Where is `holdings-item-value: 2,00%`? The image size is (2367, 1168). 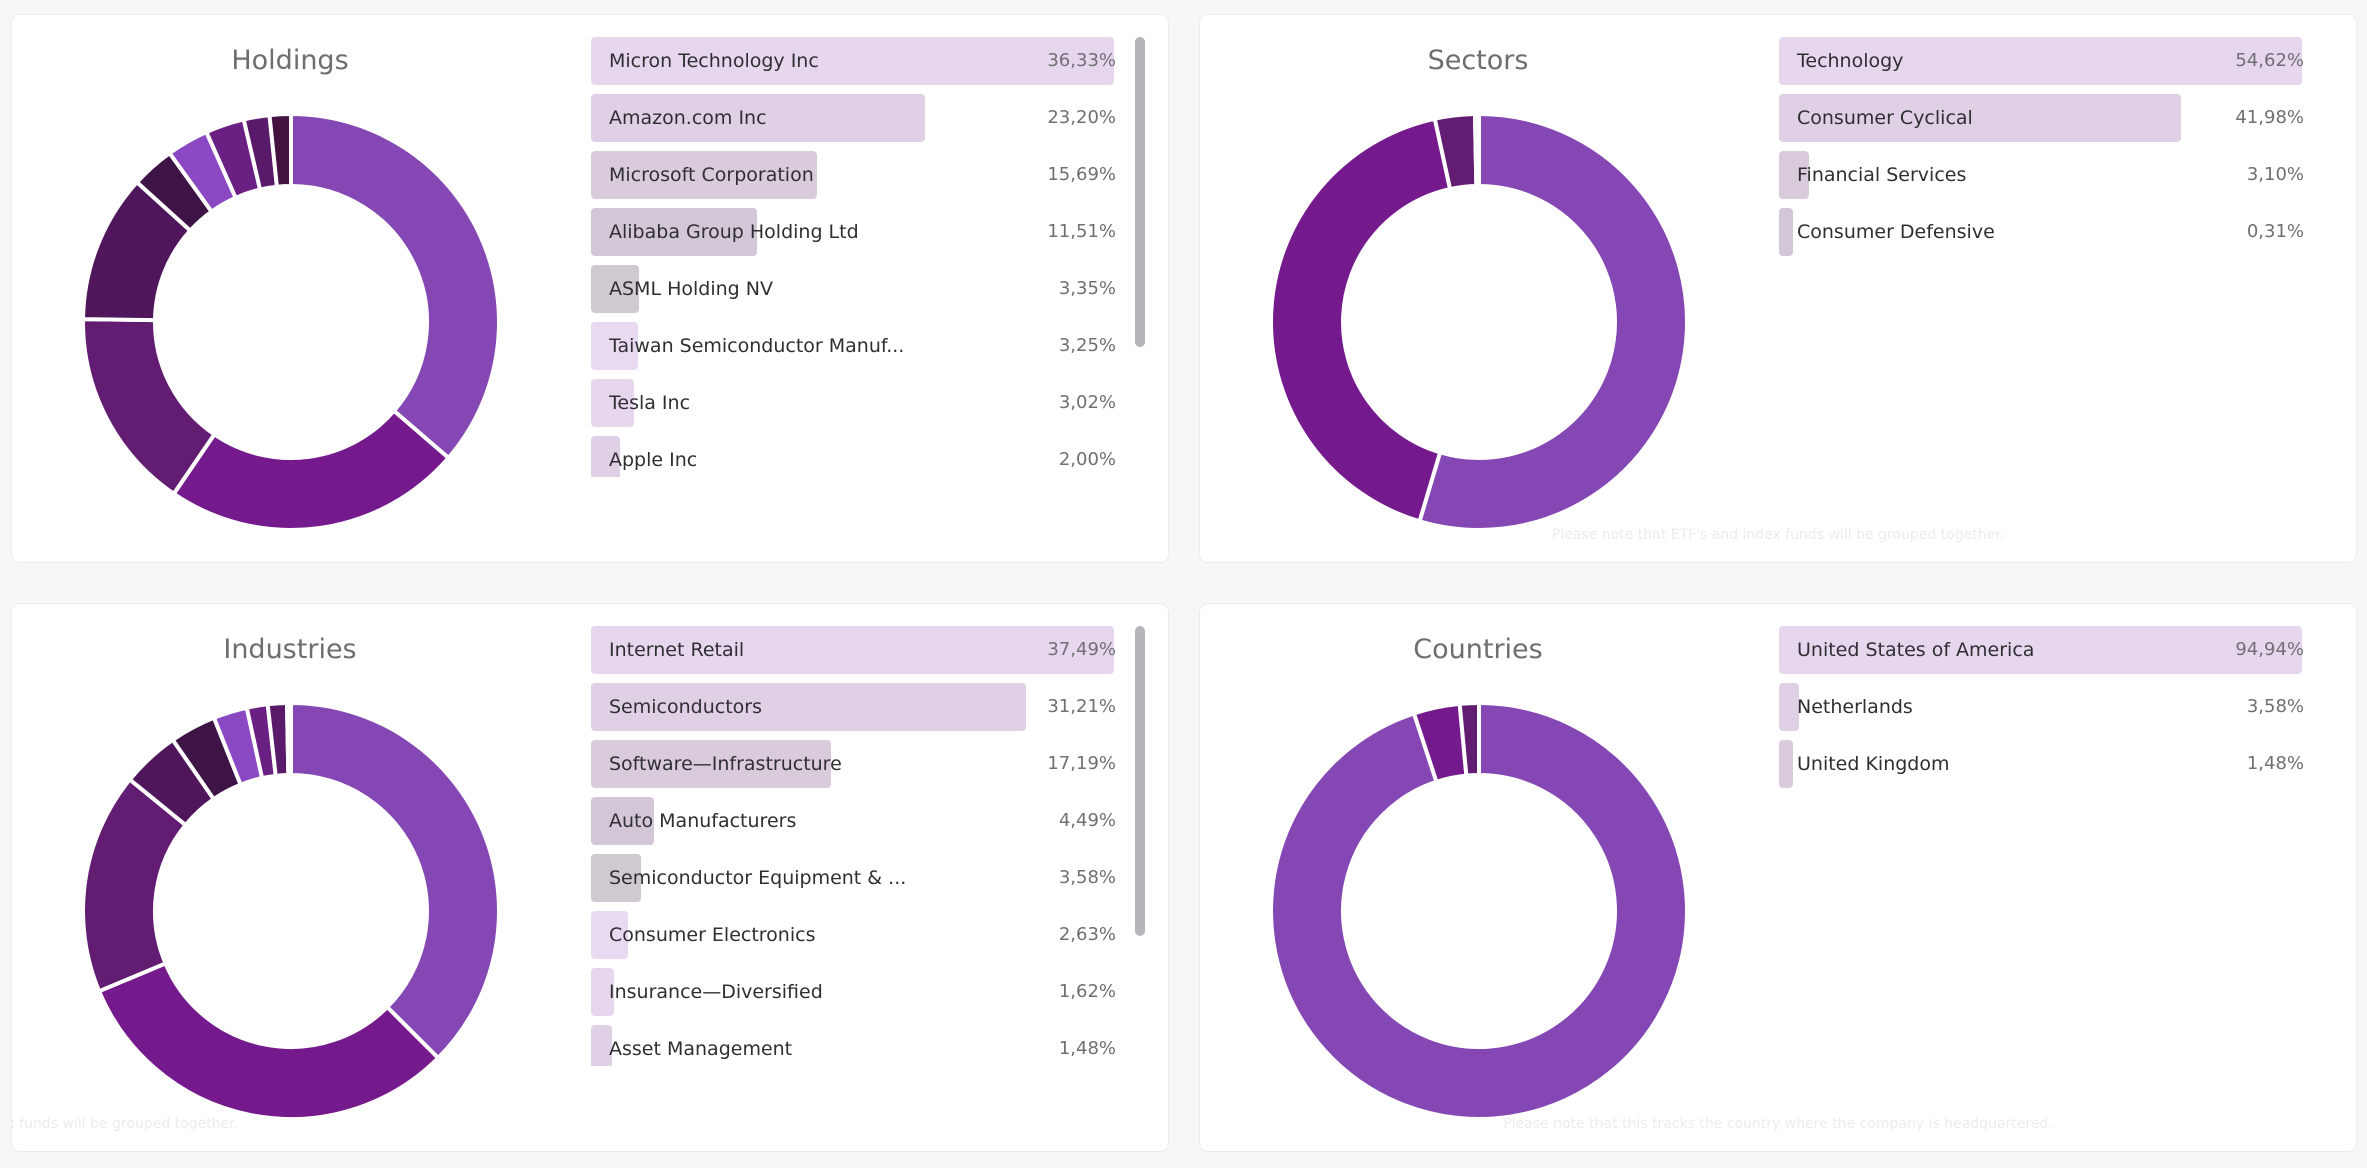 holdings-item-value: 2,00% is located at coordinates (1087, 459).